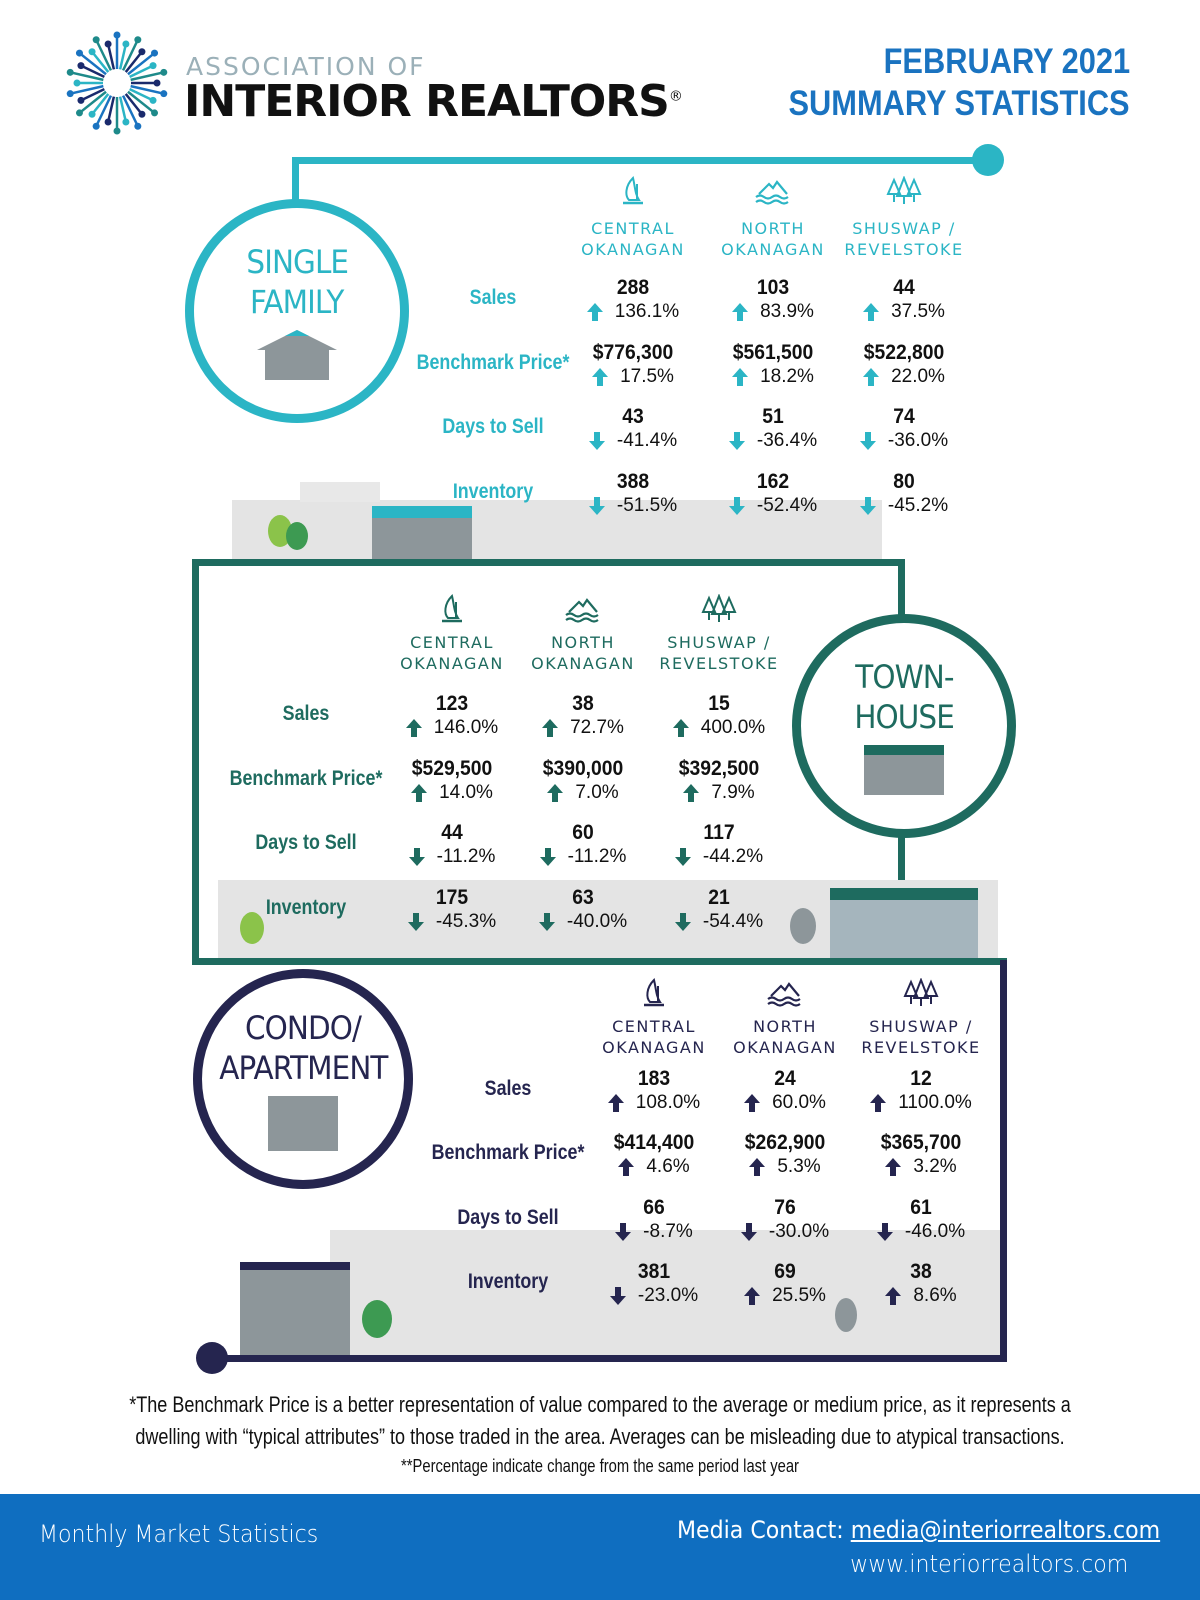  I want to click on stat-change: 14.0%, so click(452, 793).